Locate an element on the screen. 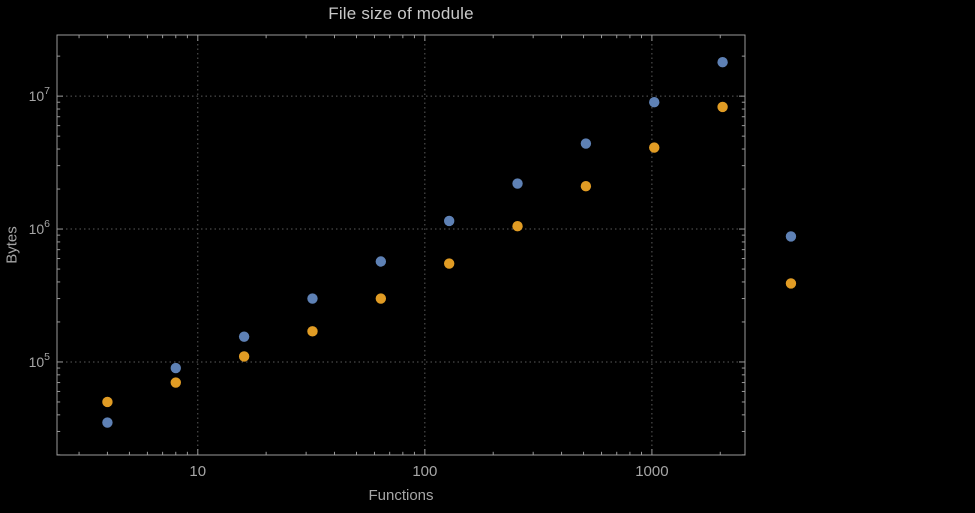 The width and height of the screenshot is (975, 513). x-tick-label: 100 is located at coordinates (424, 471).